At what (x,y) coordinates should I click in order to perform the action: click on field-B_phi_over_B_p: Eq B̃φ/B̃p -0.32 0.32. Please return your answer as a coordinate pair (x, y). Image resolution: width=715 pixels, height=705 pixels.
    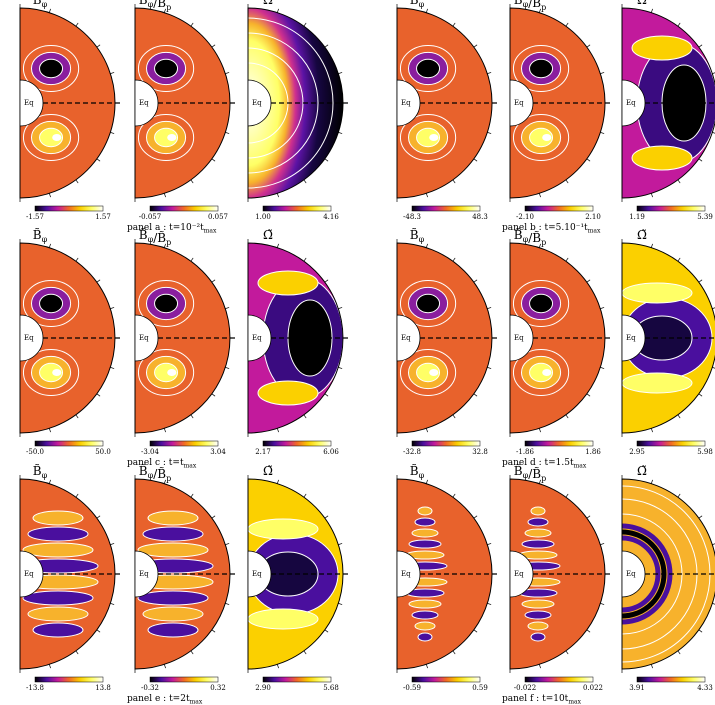
    Looking at the image, I should click on (185, 577).